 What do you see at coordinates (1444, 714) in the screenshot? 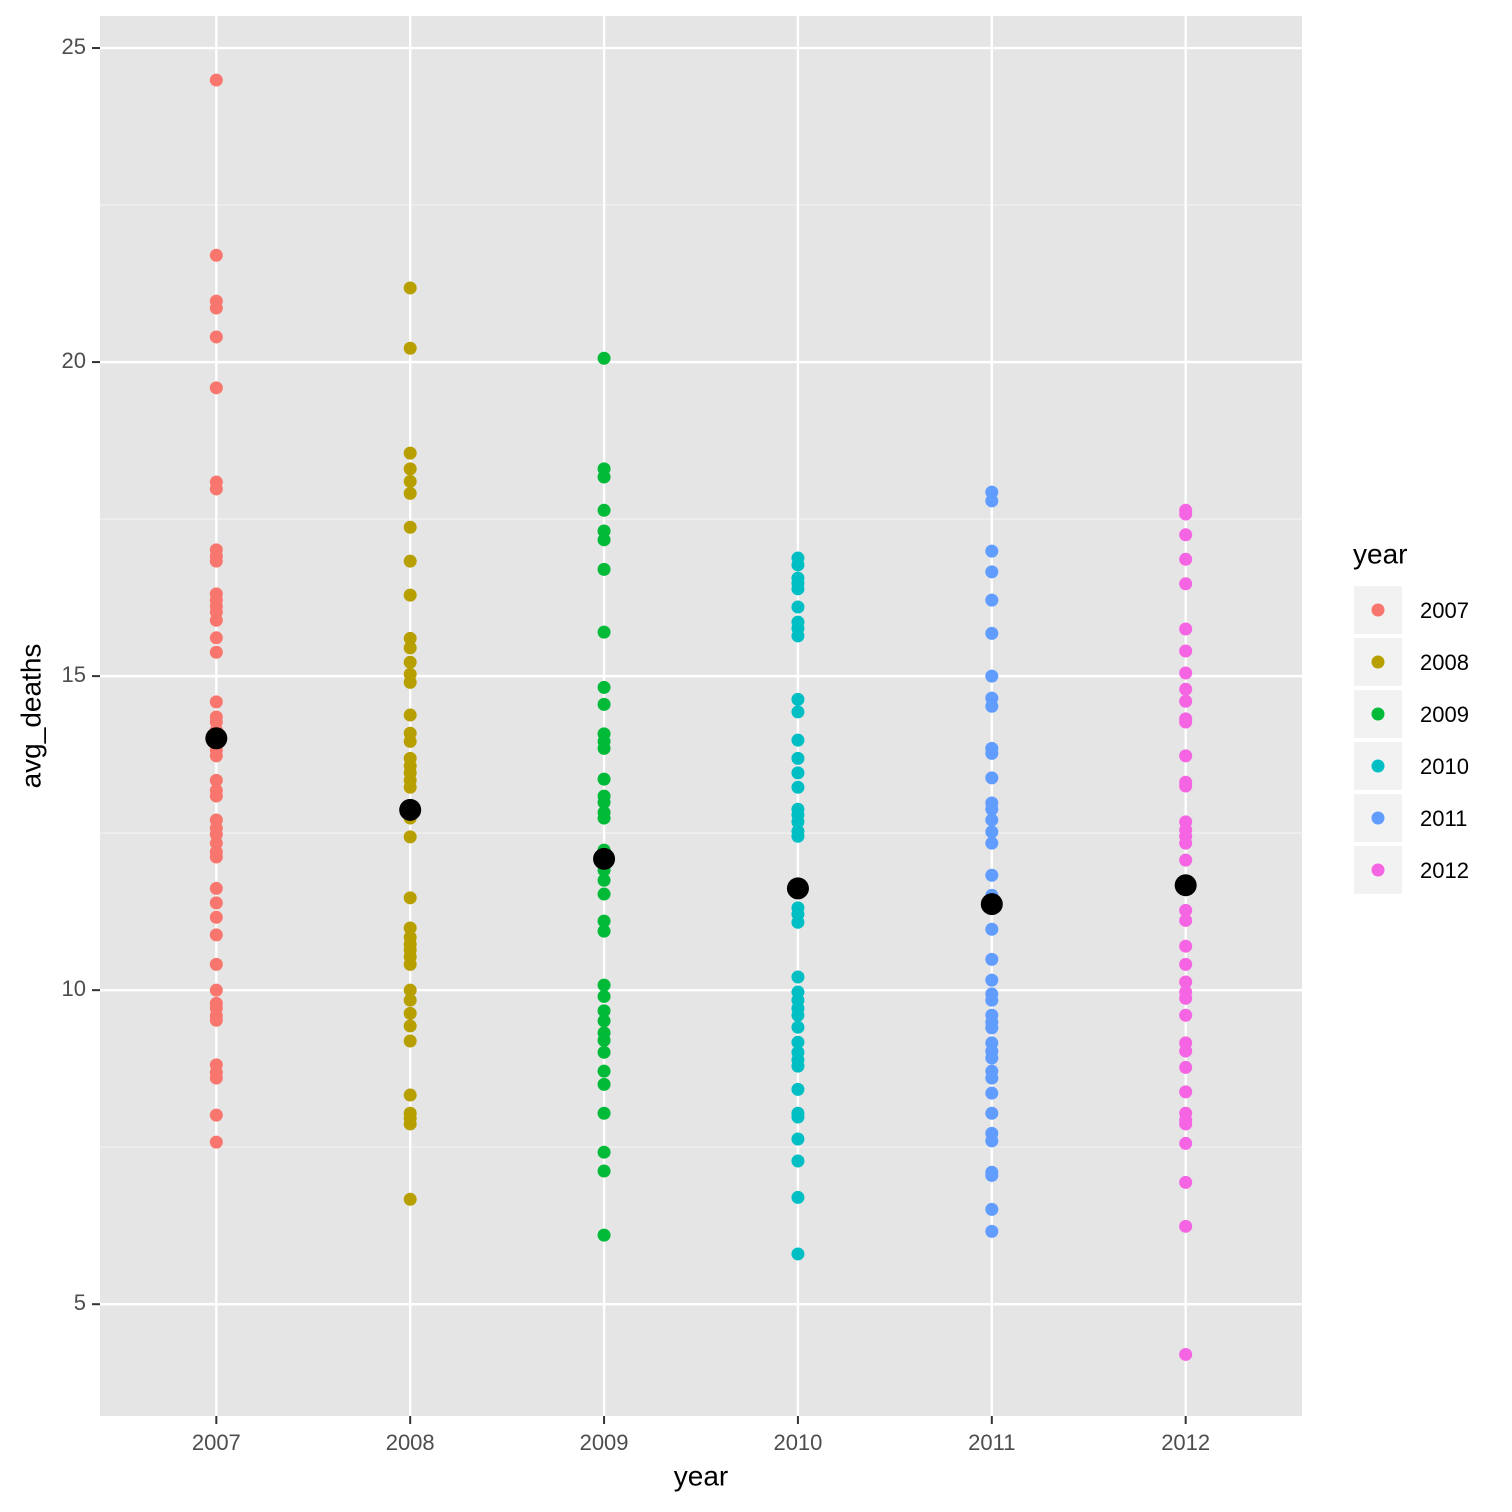
I see `legend-label: 2009` at bounding box center [1444, 714].